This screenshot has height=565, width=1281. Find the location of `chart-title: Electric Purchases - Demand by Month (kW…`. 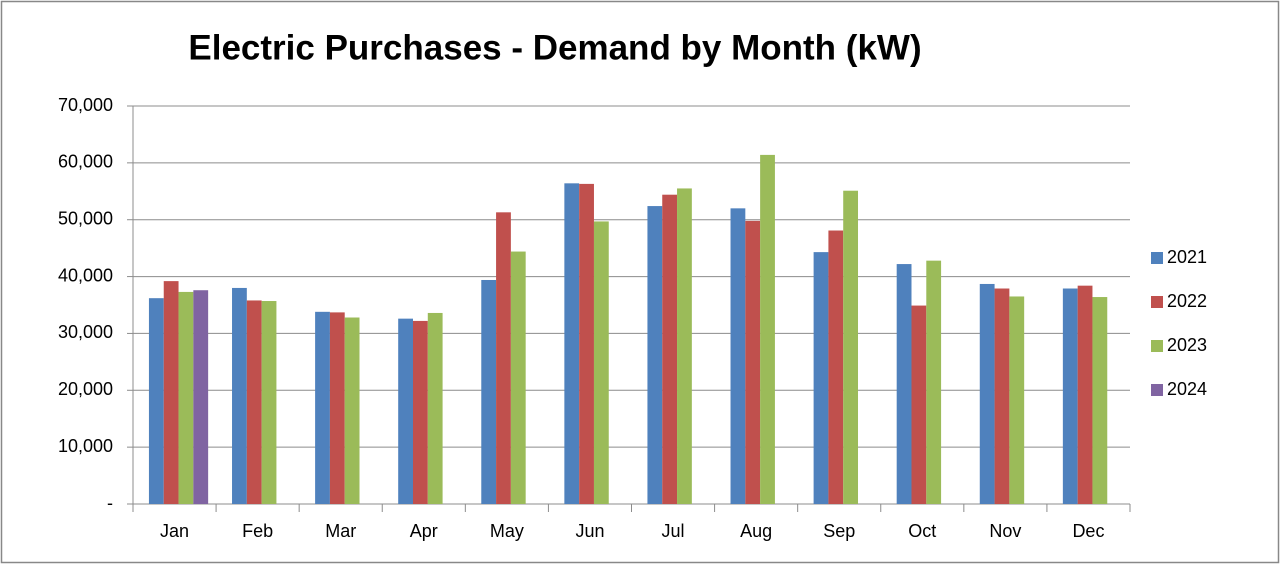

chart-title: Electric Purchases - Demand by Month (kW… is located at coordinates (554, 47).